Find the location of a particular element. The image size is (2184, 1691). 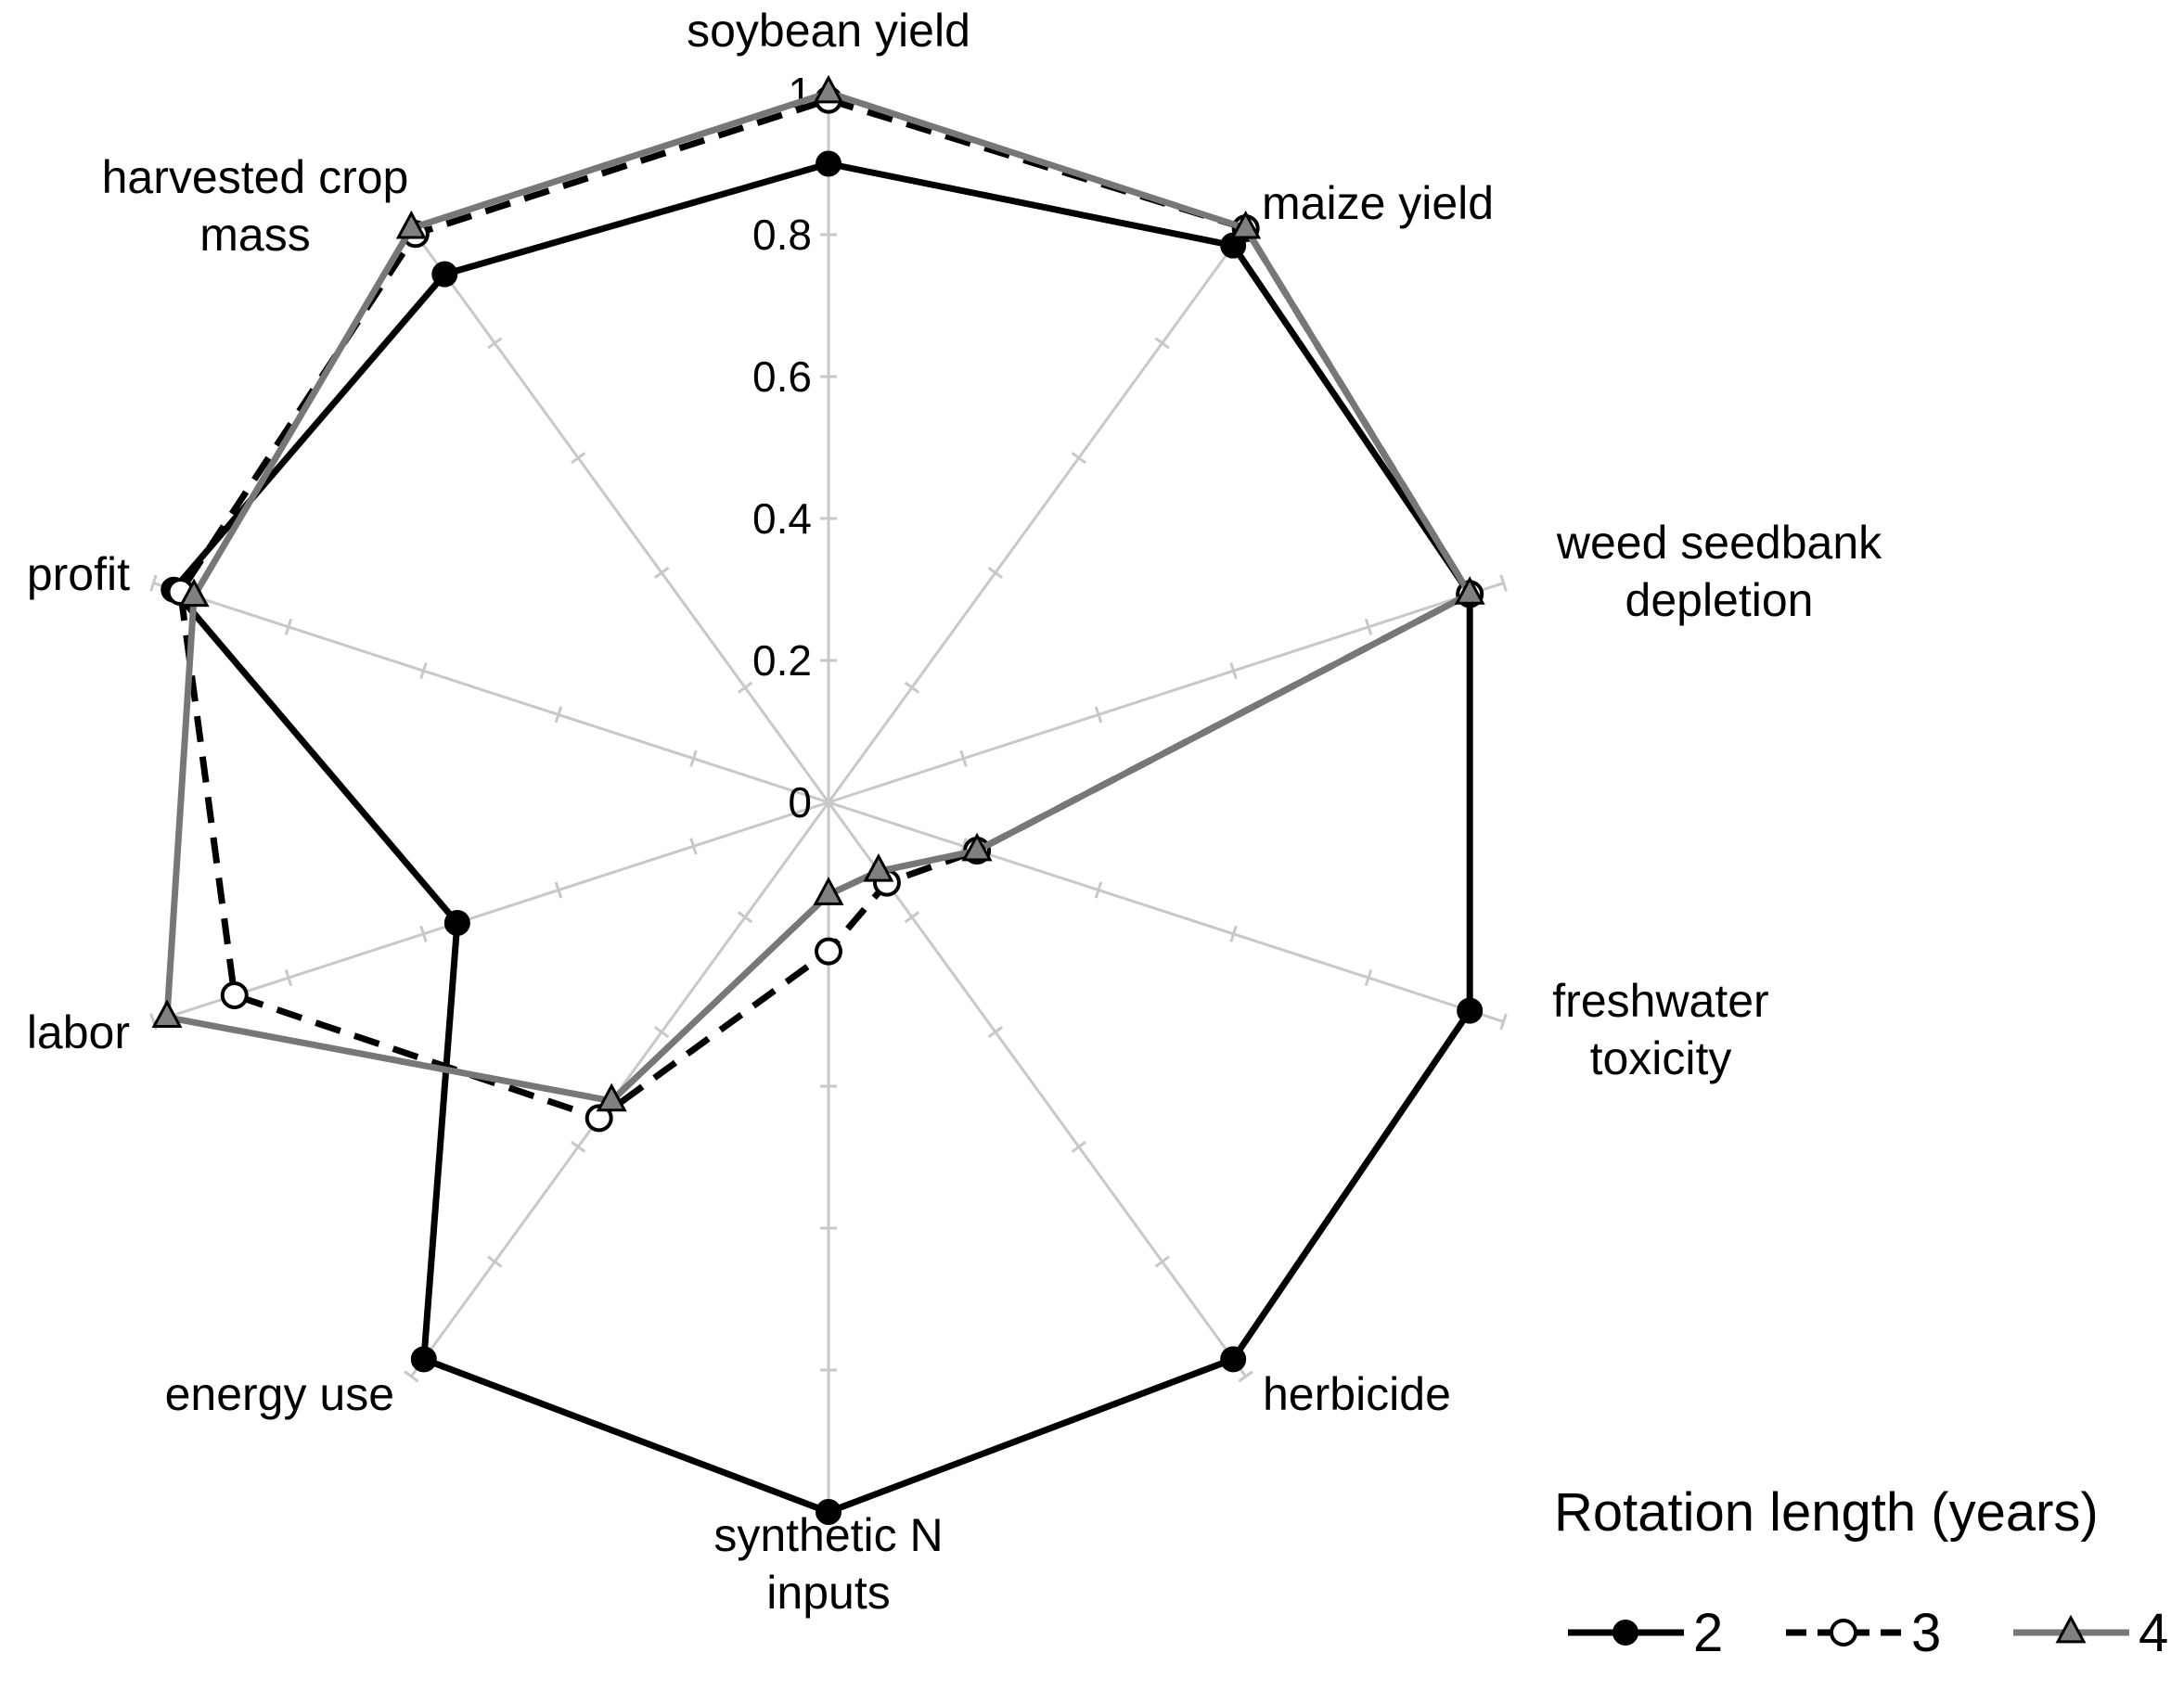

legend-title: Rotation length (years) is located at coordinates (1826, 1513).